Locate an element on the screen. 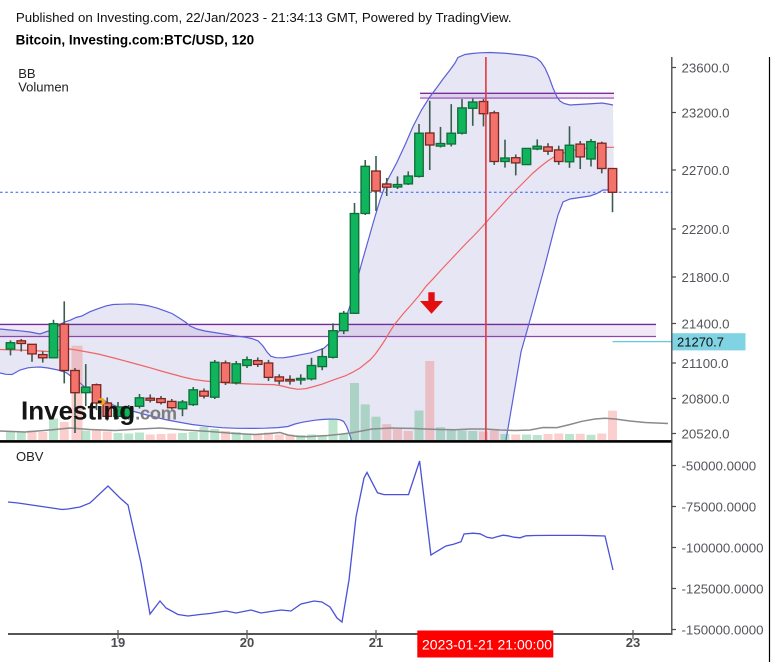  svg-text: Volumen is located at coordinates (43, 86).